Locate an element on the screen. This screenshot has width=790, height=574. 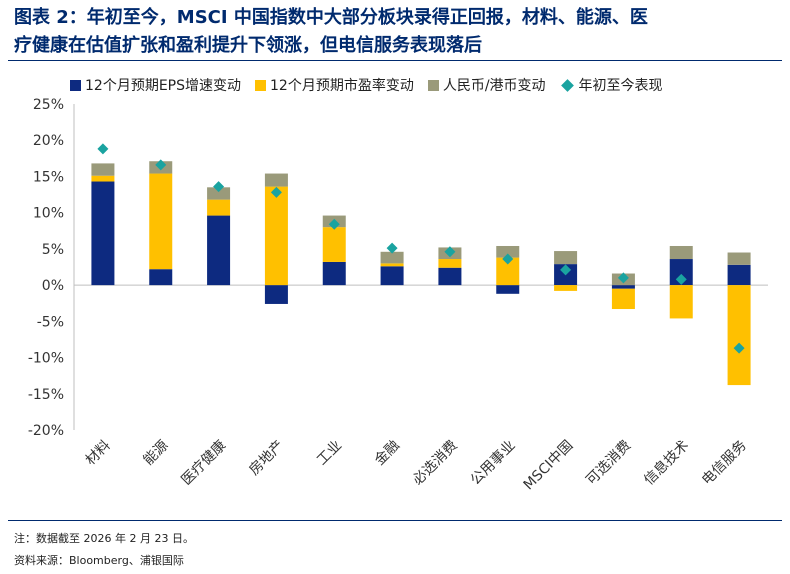
chart-title-line-1: 图表 2：年初至今，MSCI 中国指数中大部分板块录得正回报，材料、能源、医 is located at coordinates (331, 17).